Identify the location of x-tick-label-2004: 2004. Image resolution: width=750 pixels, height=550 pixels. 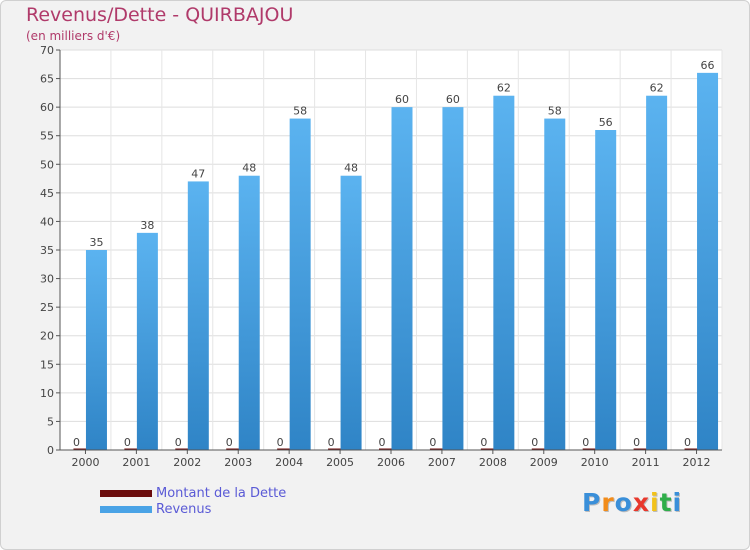
(289, 462).